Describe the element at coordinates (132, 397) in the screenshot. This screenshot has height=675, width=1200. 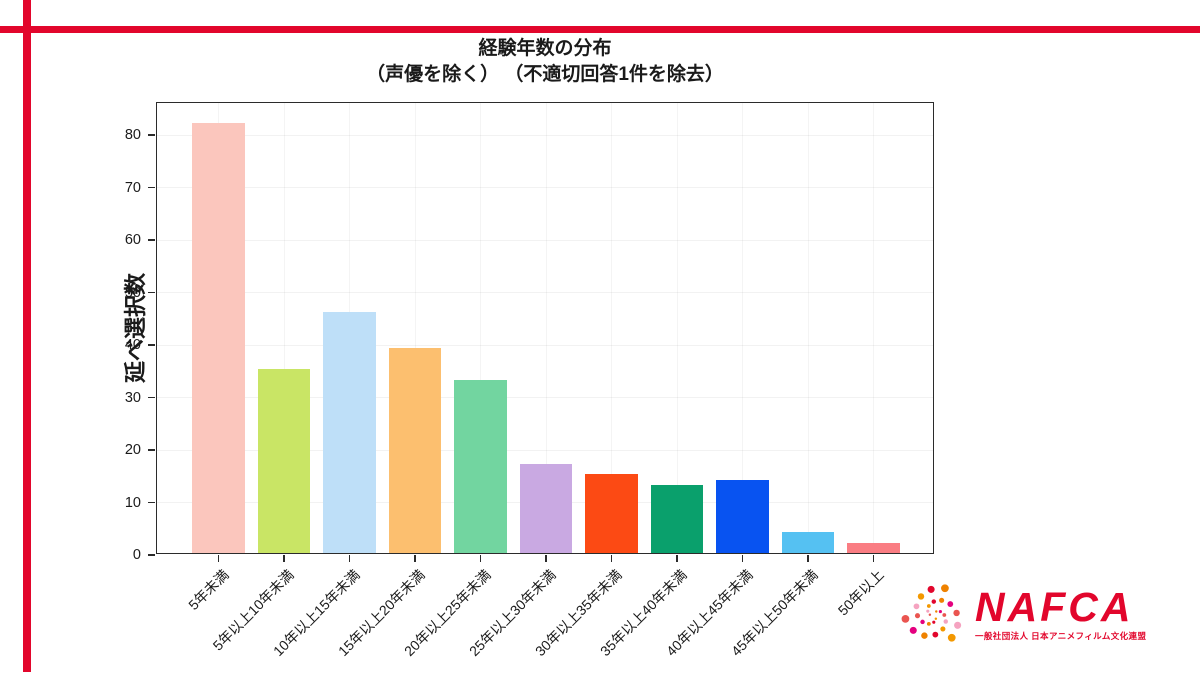
I see `y-tick-label: 30` at that location.